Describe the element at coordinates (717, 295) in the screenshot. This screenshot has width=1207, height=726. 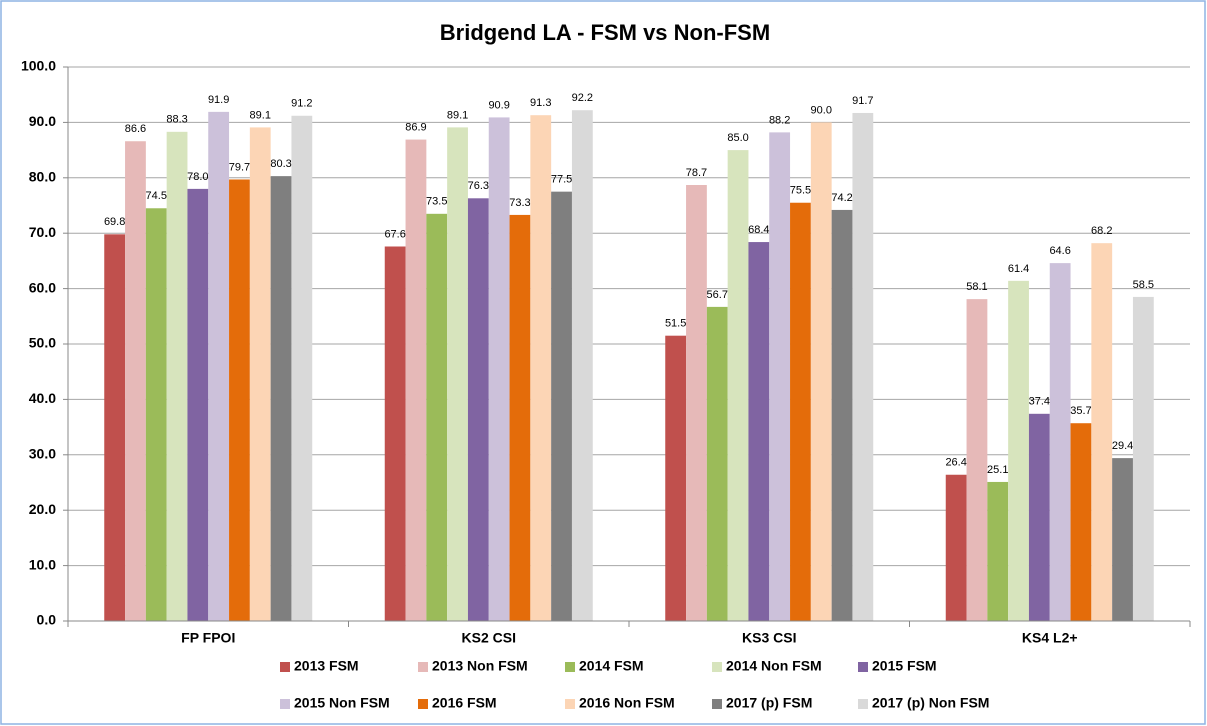
I see `data-label: 56.7` at that location.